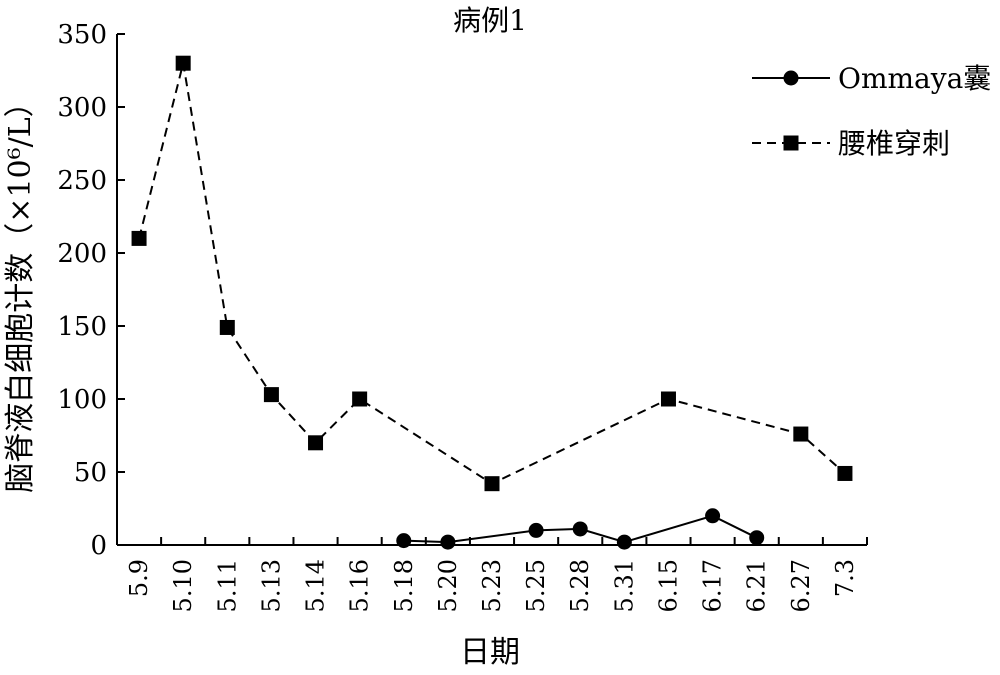 This screenshot has height=675, width=1000. What do you see at coordinates (490, 652) in the screenshot?
I see `x-axis-title: 日期` at bounding box center [490, 652].